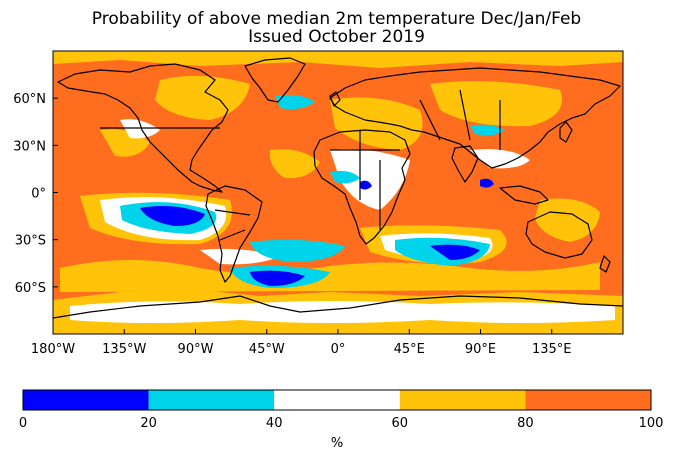 This screenshot has height=461, width=673. What do you see at coordinates (341, 423) in the screenshot?
I see `colorbar-ticks: 0 20 40 60 80 100` at bounding box center [341, 423].